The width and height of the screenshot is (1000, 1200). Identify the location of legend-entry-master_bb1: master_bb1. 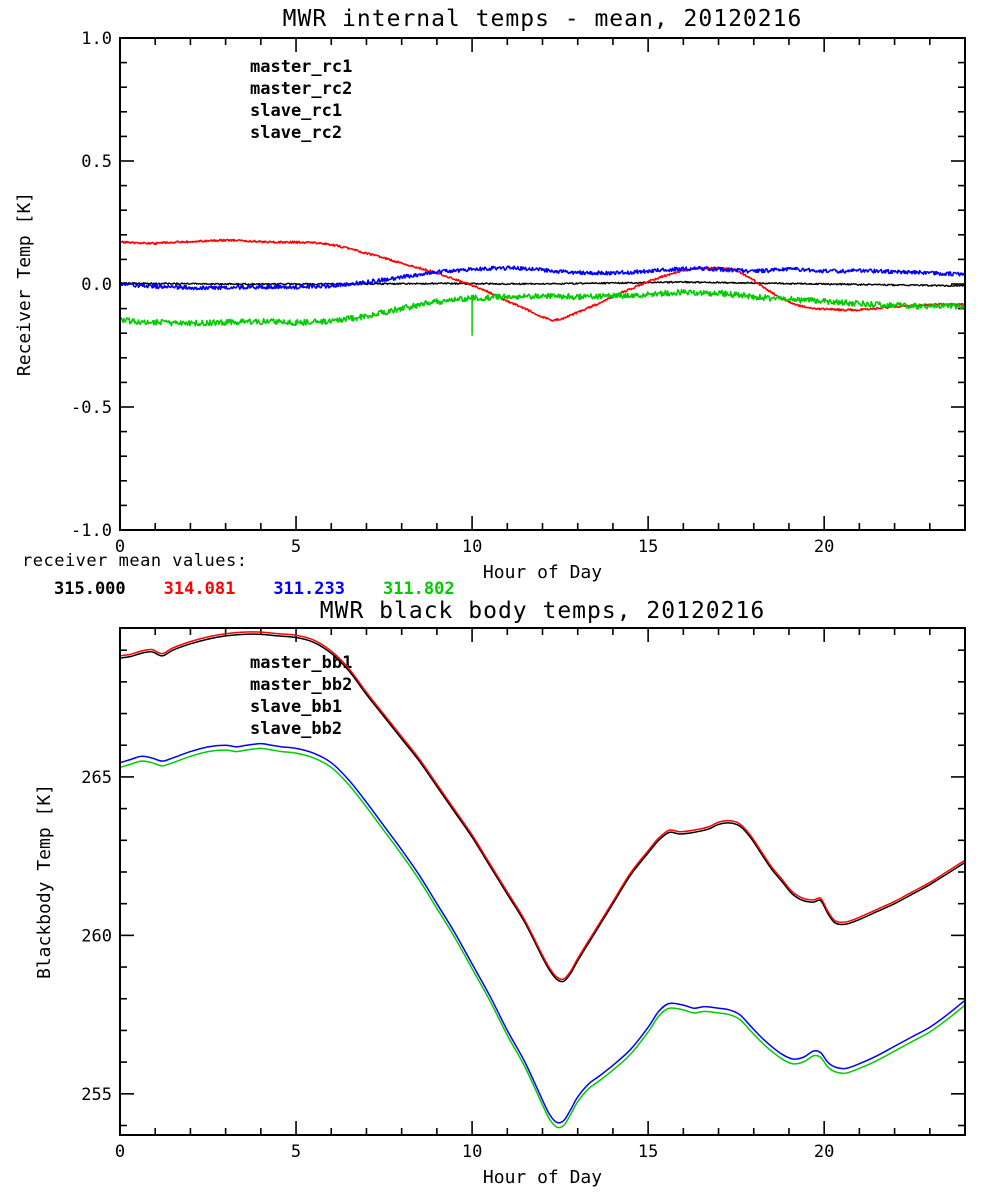
(301, 663).